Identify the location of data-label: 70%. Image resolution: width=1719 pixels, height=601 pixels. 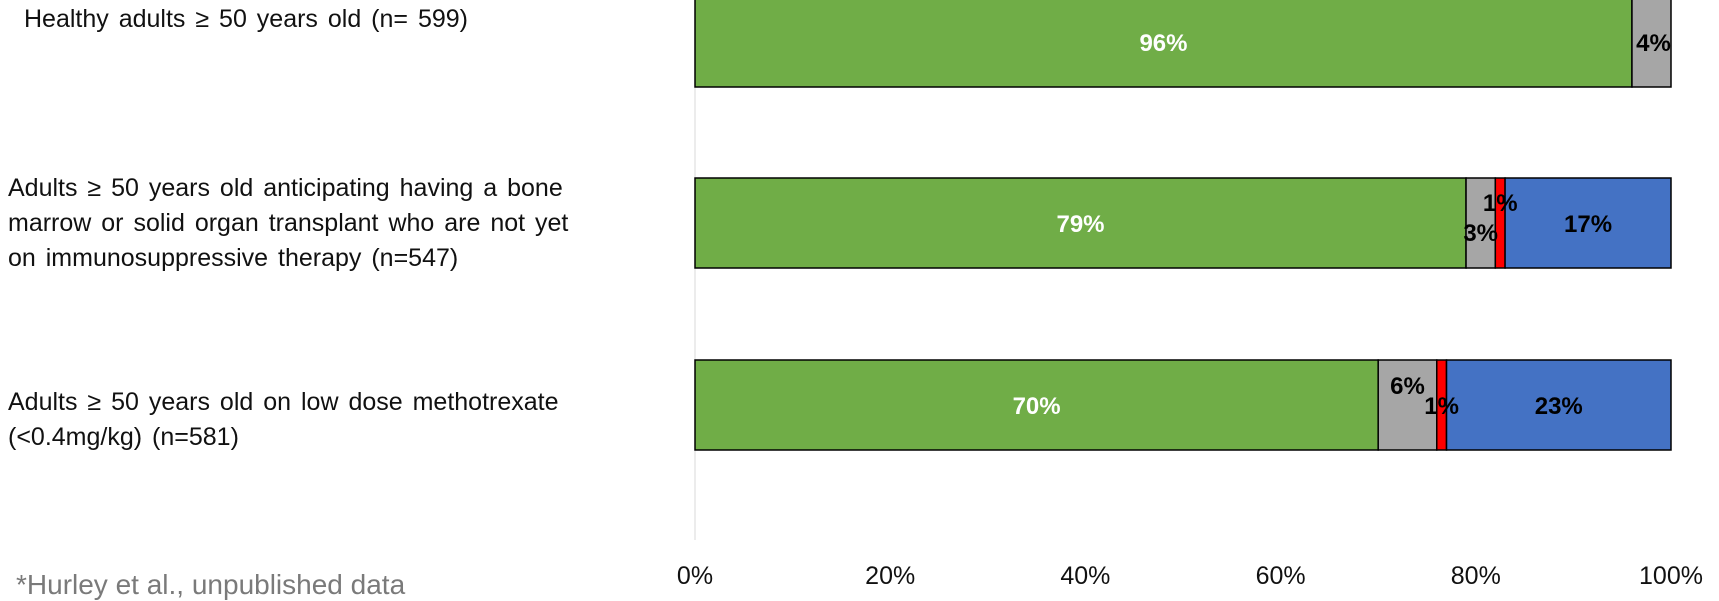
(1037, 406).